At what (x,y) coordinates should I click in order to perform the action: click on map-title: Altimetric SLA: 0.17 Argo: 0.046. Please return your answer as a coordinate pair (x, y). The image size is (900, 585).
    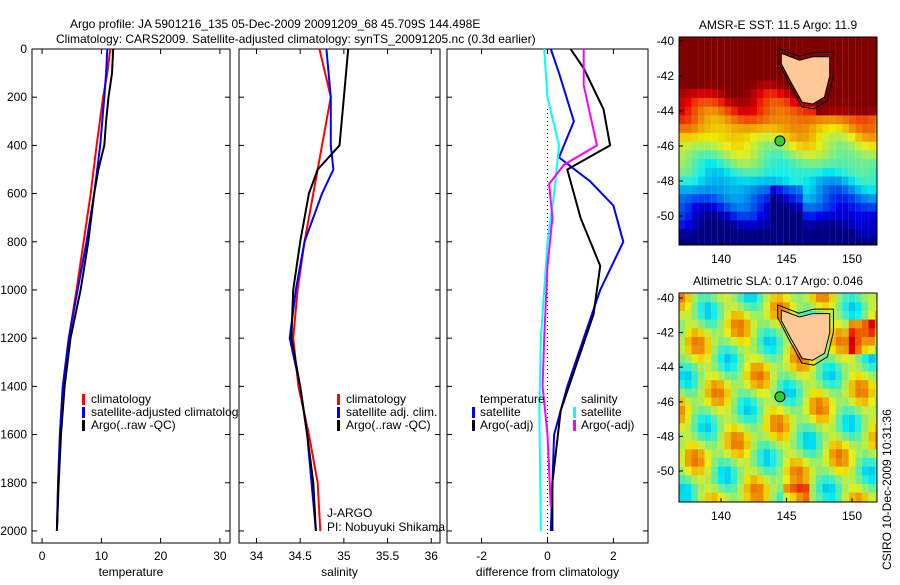
    Looking at the image, I should click on (778, 281).